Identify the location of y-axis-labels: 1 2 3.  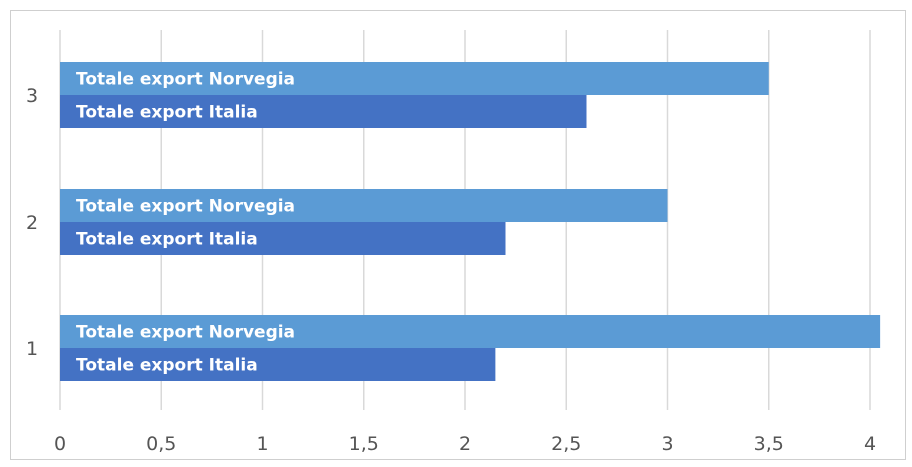
(32, 222).